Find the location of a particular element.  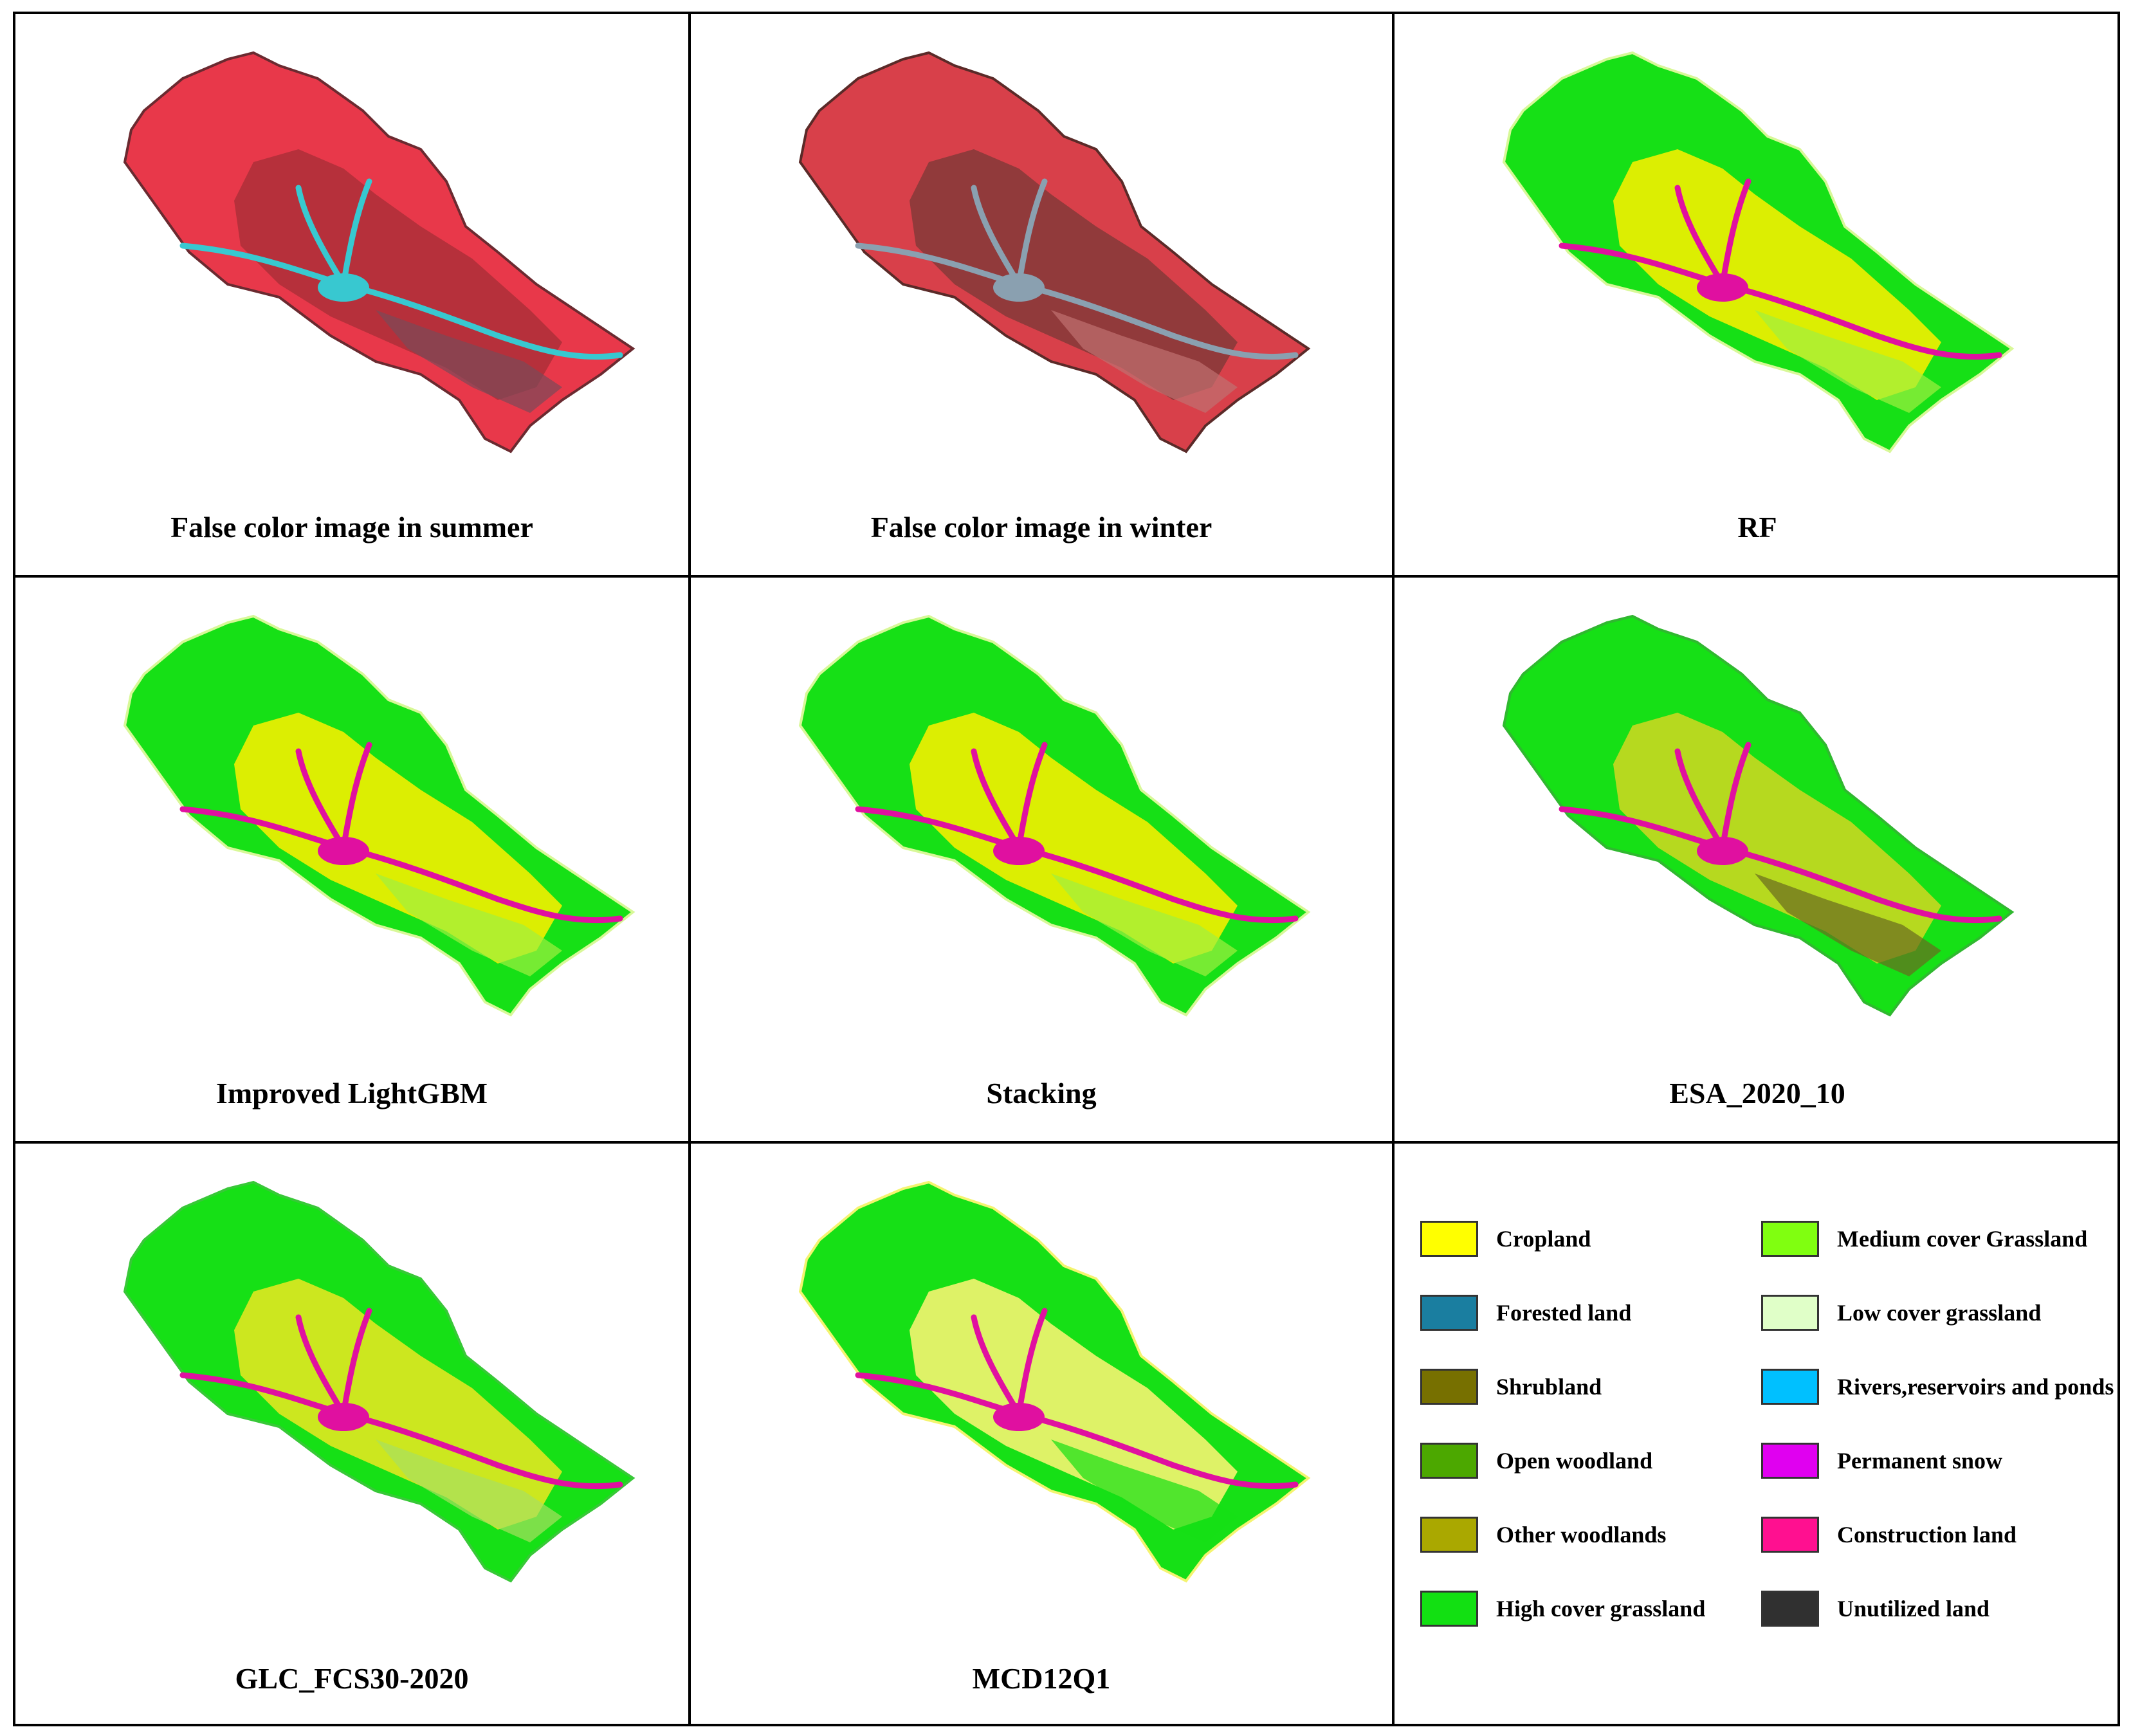

legend-label: Cropland is located at coordinates (1543, 1239).